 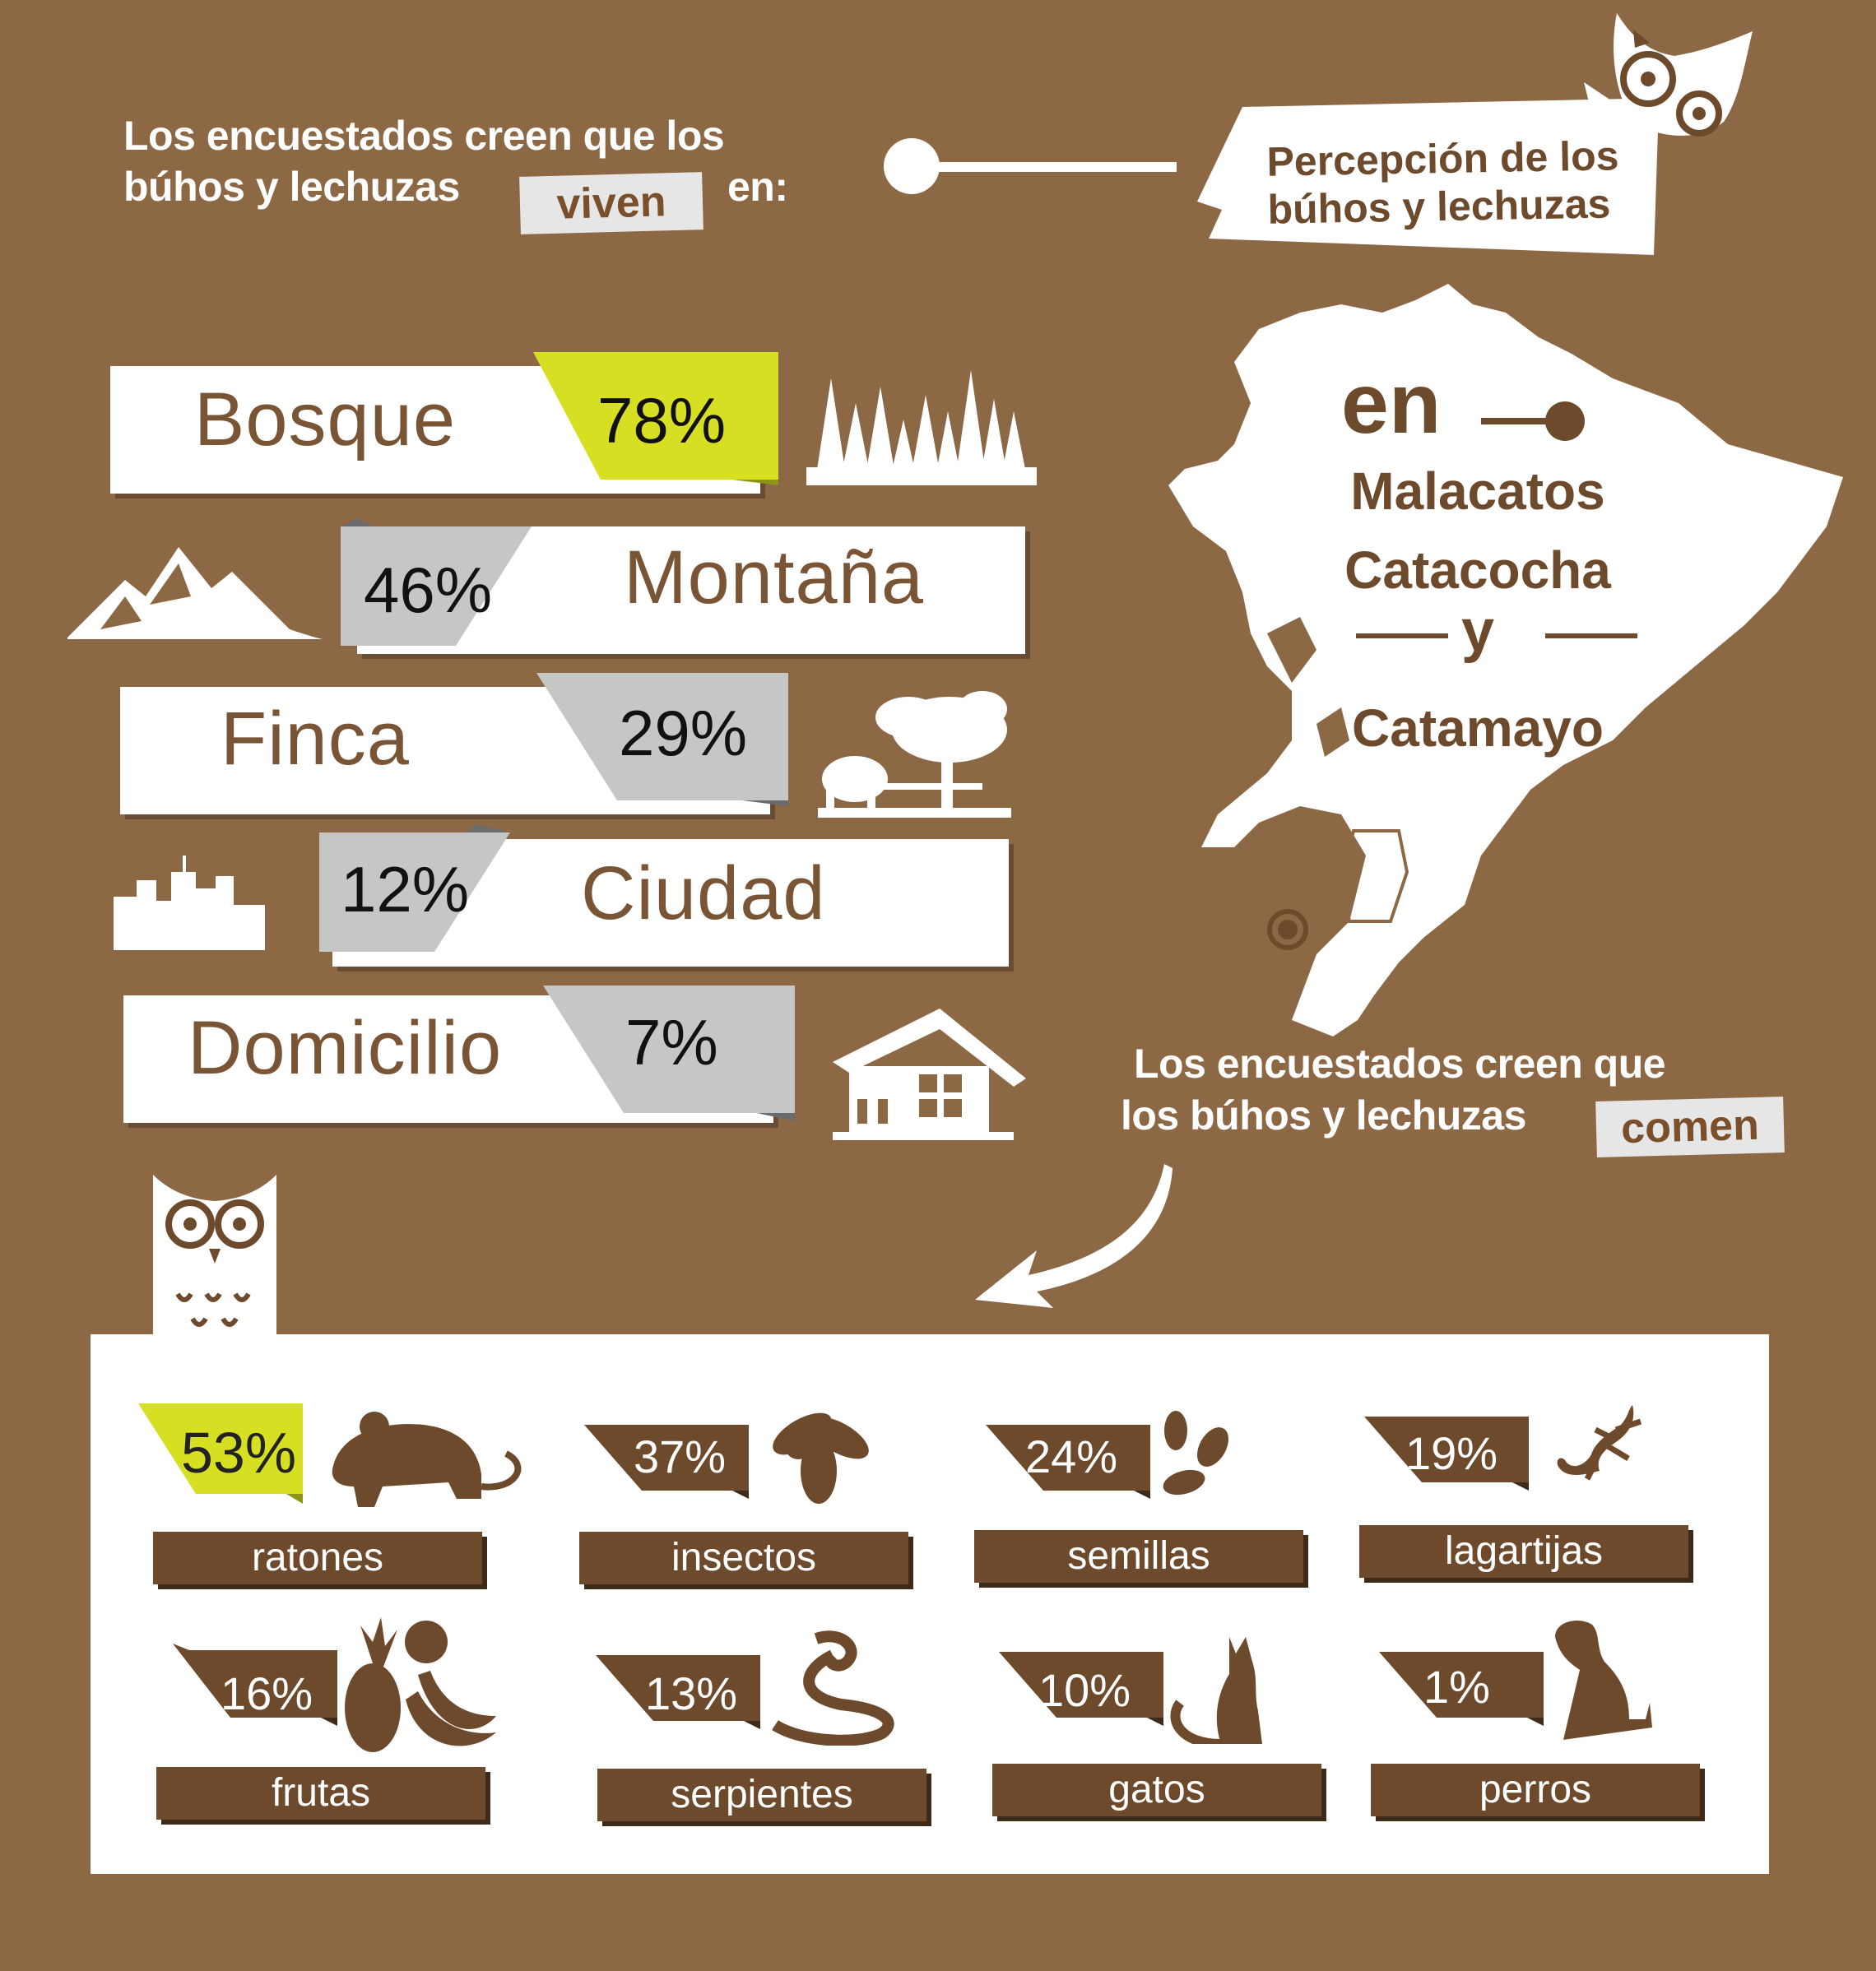 I want to click on header-tail: en:, so click(x=757, y=187).